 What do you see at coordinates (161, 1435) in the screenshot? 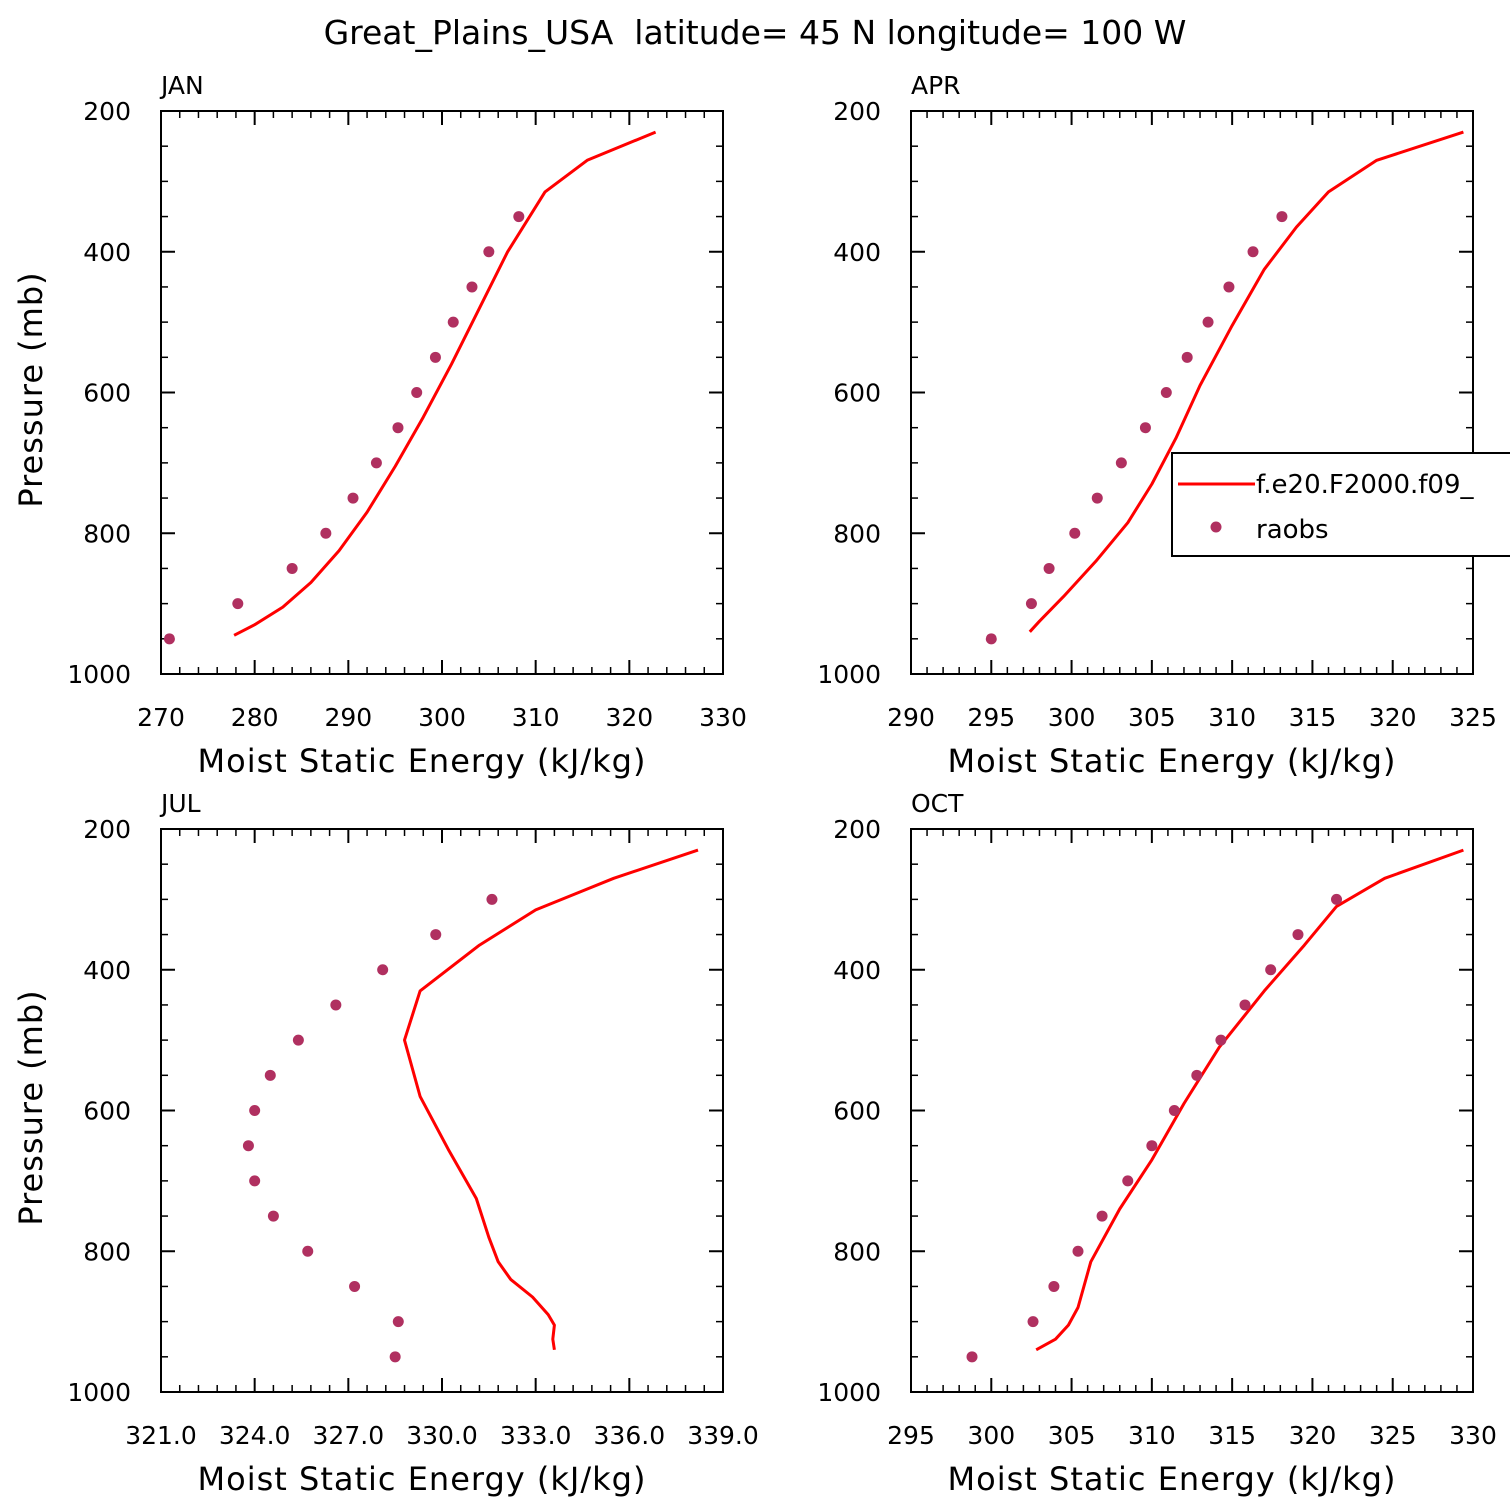
I see `x-tick-label: 321.0` at bounding box center [161, 1435].